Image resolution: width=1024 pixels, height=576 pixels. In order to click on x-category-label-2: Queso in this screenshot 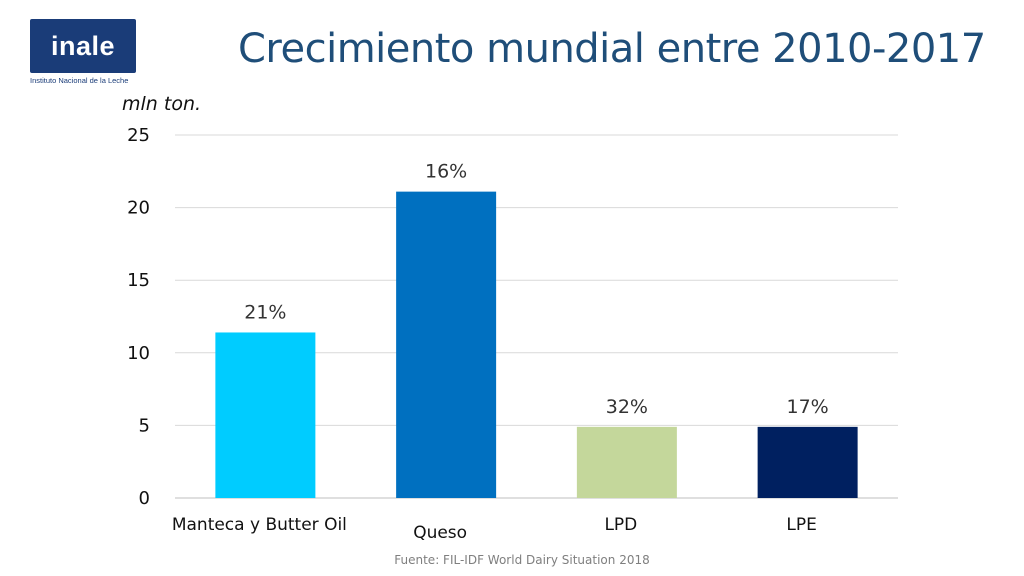, I will do `click(440, 533)`.